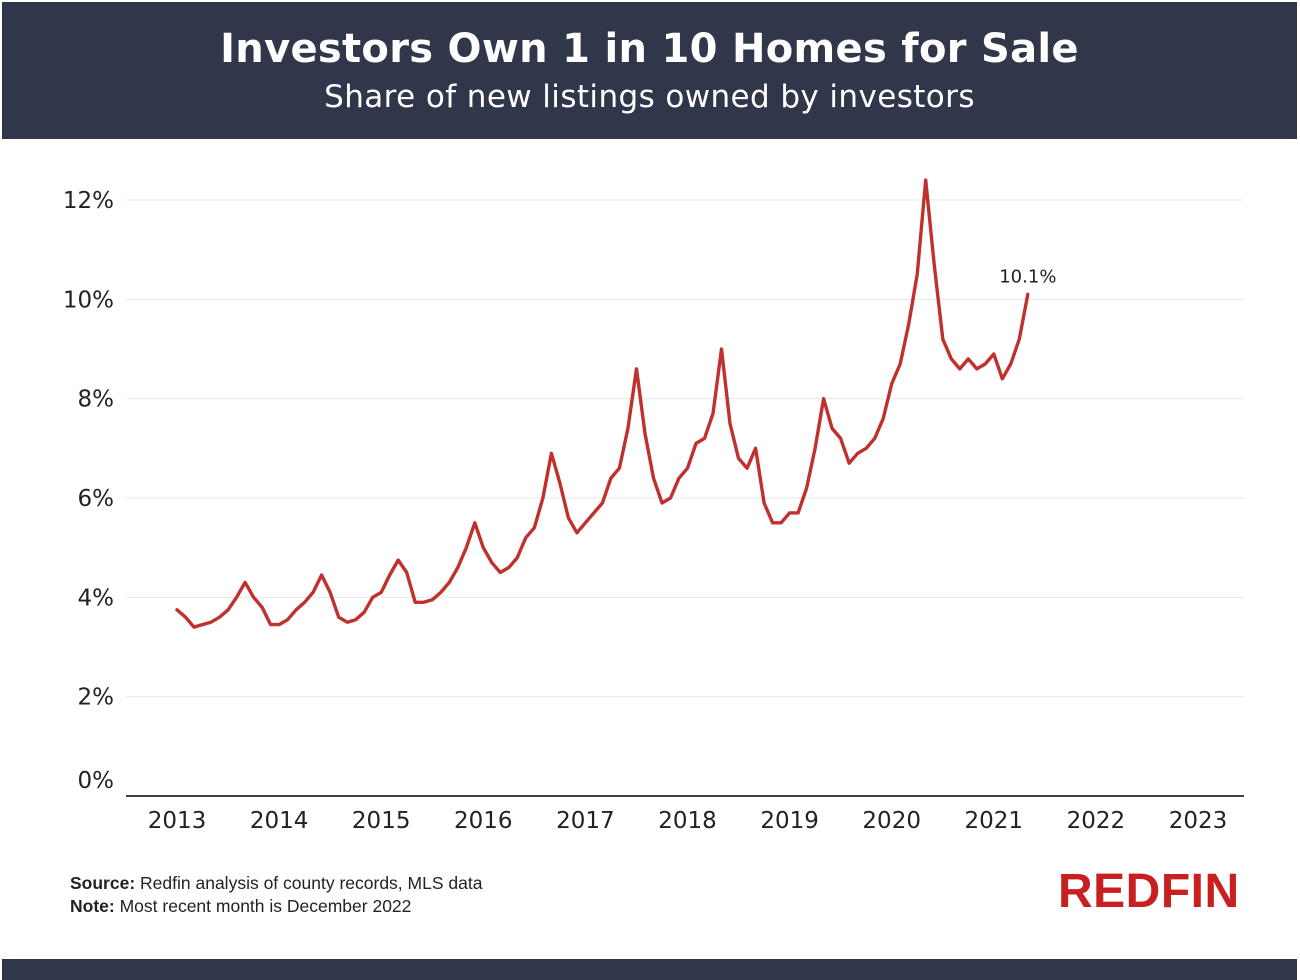  What do you see at coordinates (891, 821) in the screenshot?
I see `x-tick-label: 2020` at bounding box center [891, 821].